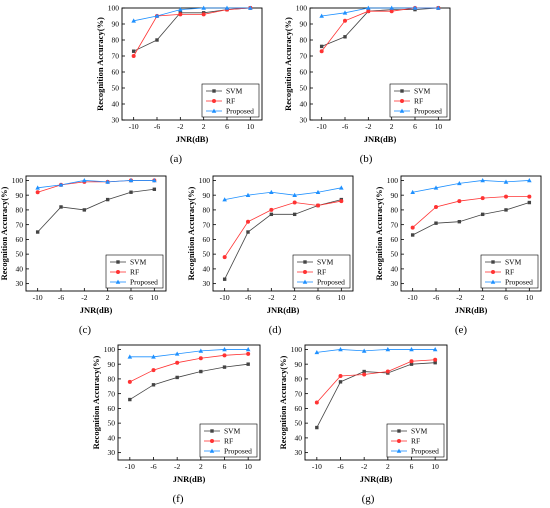  Describe the element at coordinates (207, 283) in the screenshot. I see `y-tick-label: 30` at that location.